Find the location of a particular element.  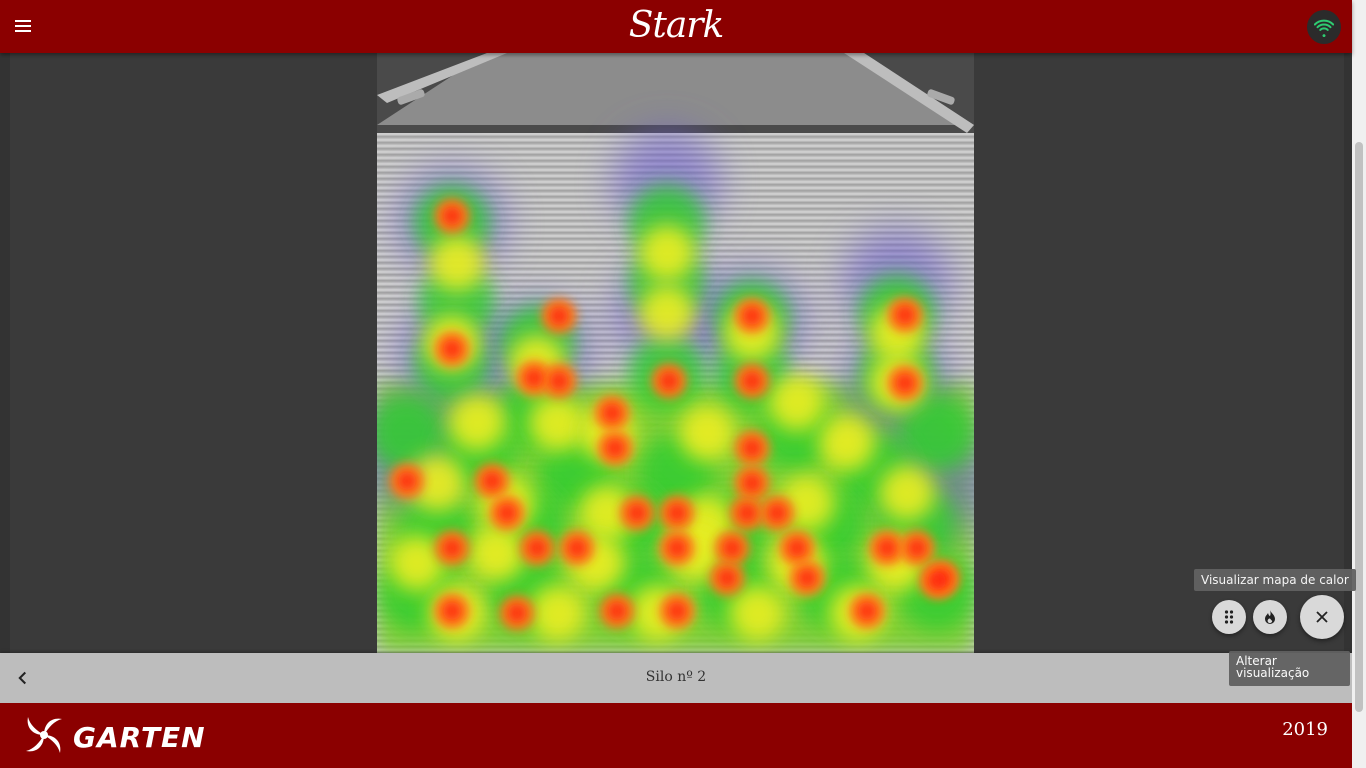

wifi-icon is located at coordinates (1324, 28).